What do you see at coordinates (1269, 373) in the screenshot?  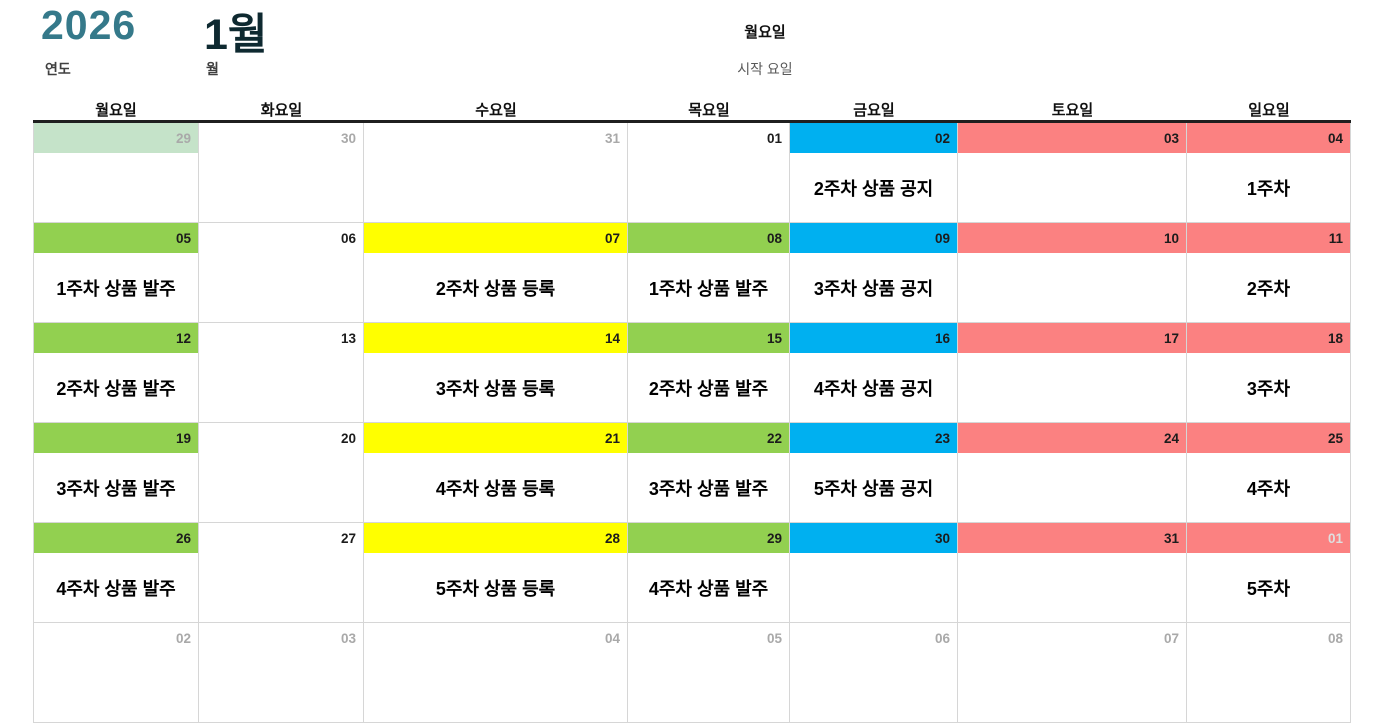 I see `day-cell: 18 3주차` at bounding box center [1269, 373].